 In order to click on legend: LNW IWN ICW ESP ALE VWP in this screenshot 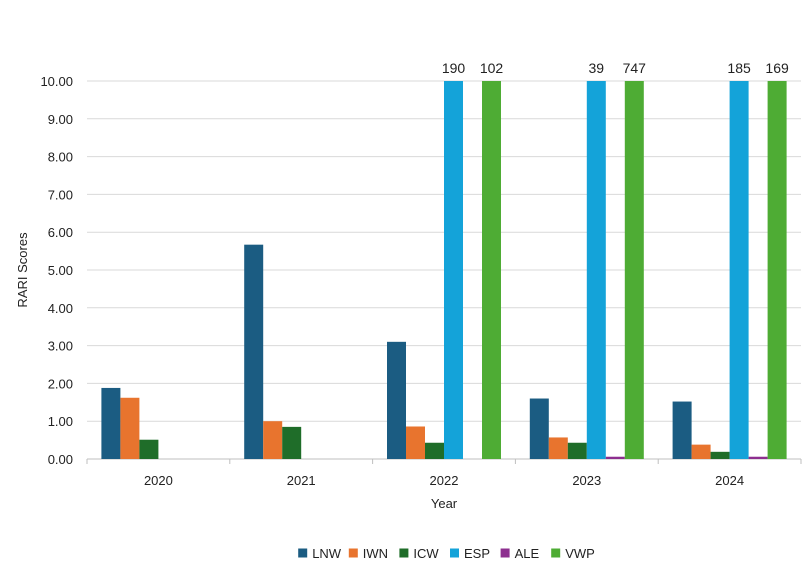, I will do `click(446, 553)`.